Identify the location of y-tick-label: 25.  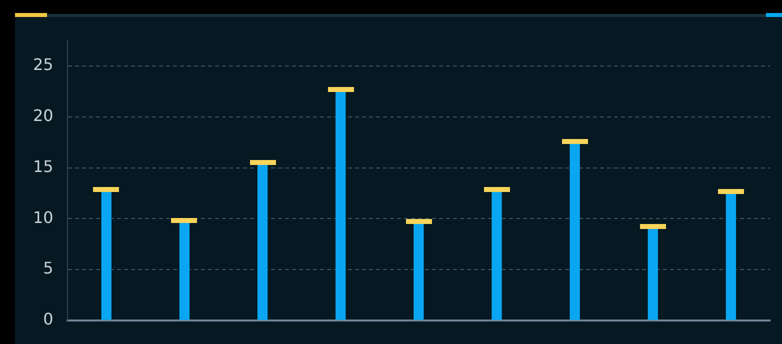
(43, 64).